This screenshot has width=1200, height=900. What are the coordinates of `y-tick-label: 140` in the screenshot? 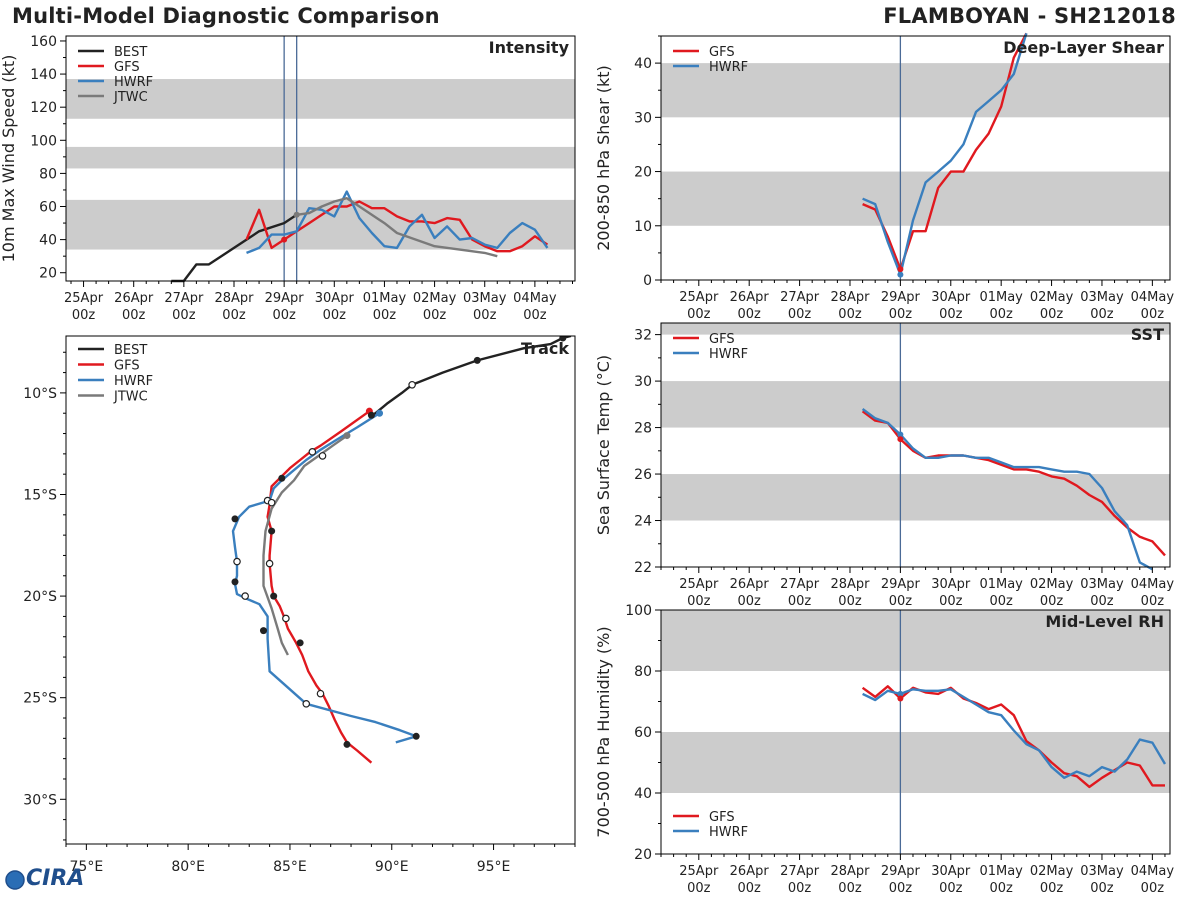 It's located at (43, 75).